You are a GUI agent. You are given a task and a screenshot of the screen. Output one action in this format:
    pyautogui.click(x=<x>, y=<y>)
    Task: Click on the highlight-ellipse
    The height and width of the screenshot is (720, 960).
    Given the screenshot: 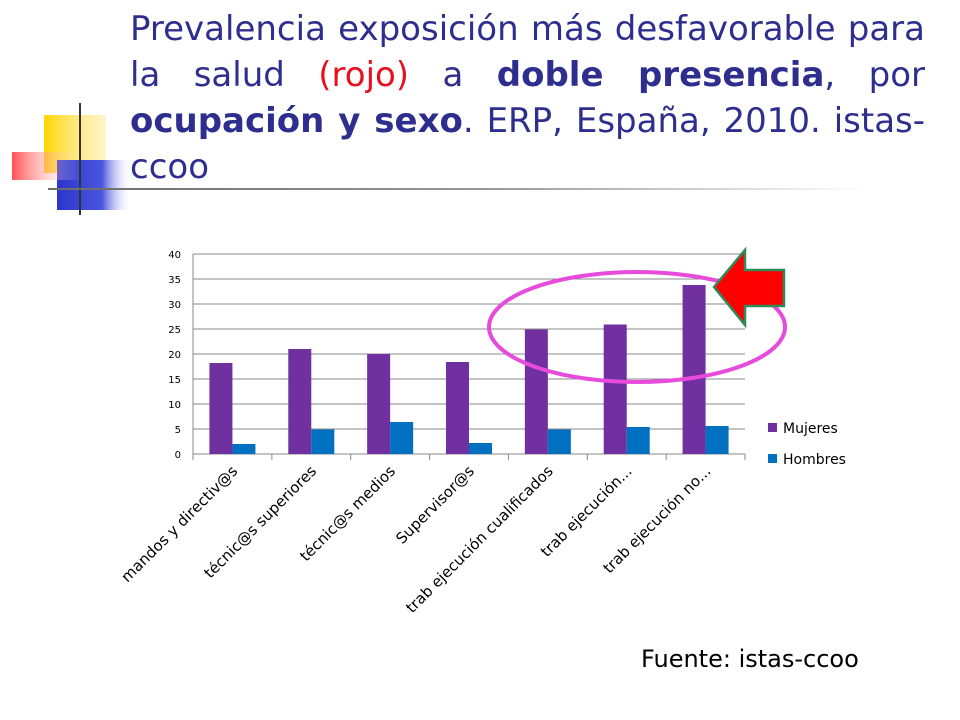 What is the action you would take?
    pyautogui.click(x=637, y=327)
    